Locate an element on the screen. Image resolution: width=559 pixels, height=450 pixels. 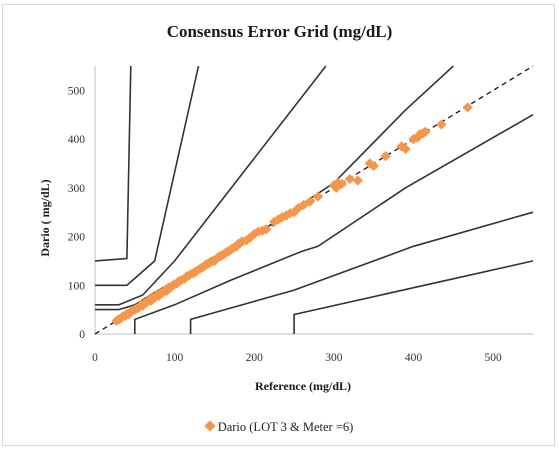
x-tick-label: 500 is located at coordinates (494, 358).